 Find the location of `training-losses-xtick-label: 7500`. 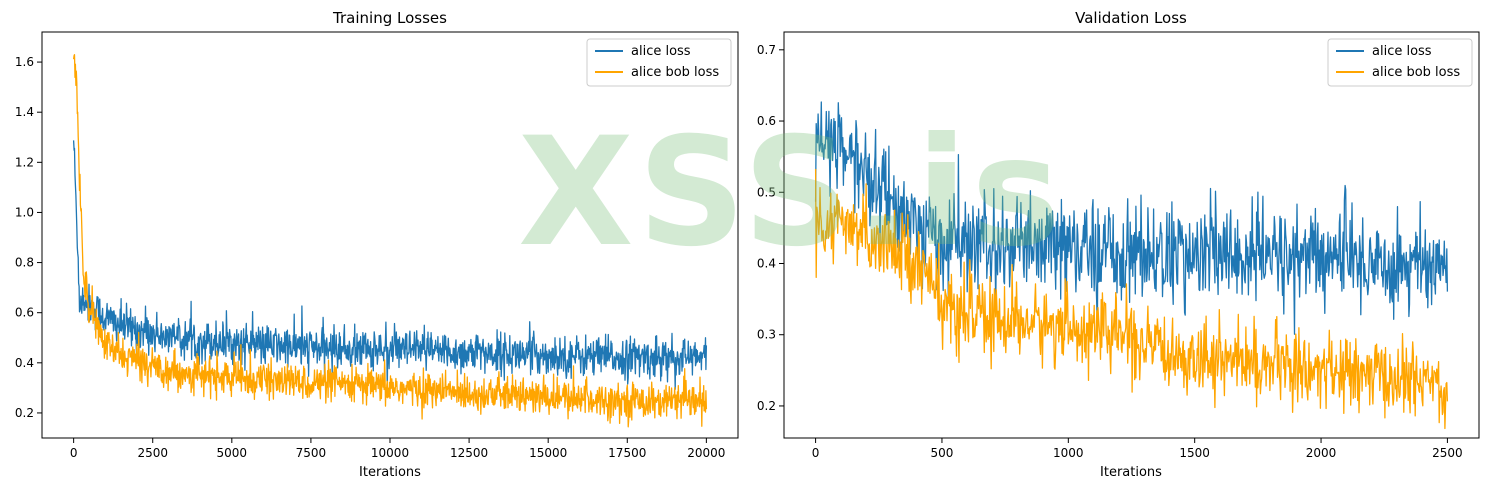

training-losses-xtick-label: 7500 is located at coordinates (311, 453).